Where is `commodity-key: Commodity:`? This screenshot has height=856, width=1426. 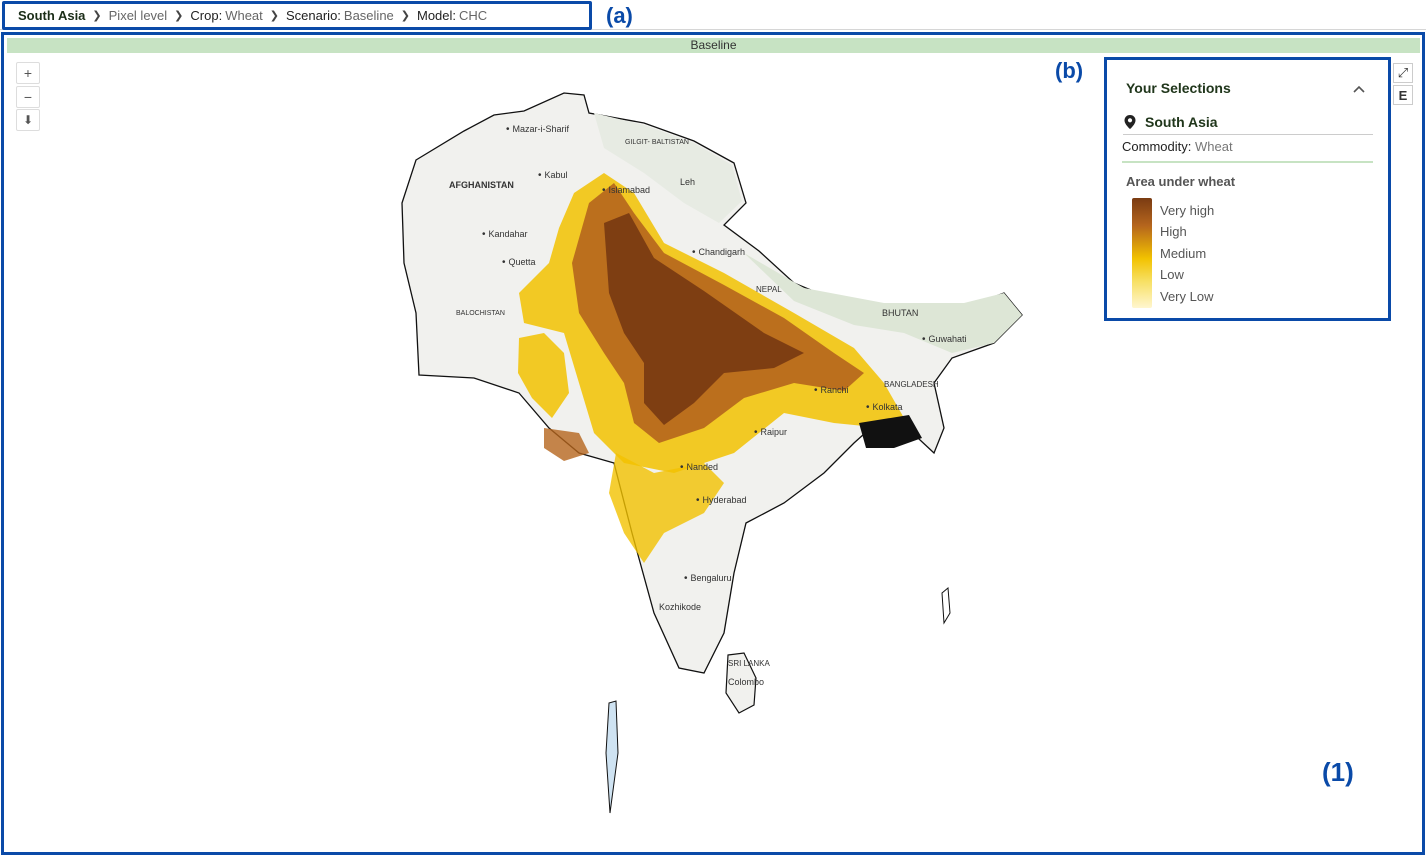 commodity-key: Commodity: is located at coordinates (1157, 146).